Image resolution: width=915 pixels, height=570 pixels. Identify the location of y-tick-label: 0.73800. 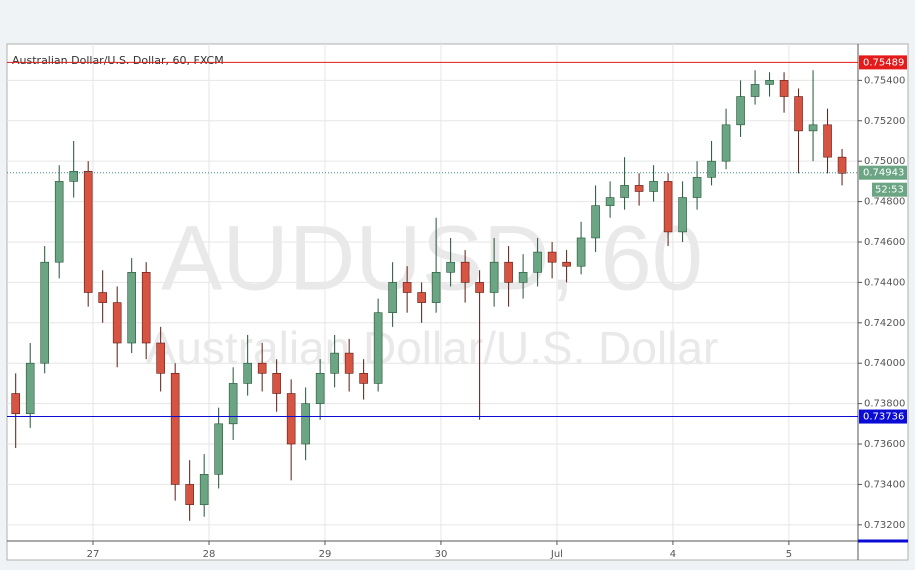
(884, 404).